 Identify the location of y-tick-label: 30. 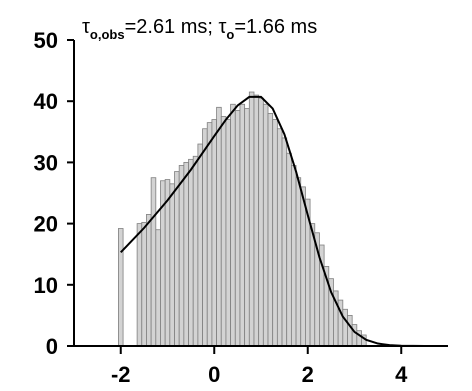
(46, 162).